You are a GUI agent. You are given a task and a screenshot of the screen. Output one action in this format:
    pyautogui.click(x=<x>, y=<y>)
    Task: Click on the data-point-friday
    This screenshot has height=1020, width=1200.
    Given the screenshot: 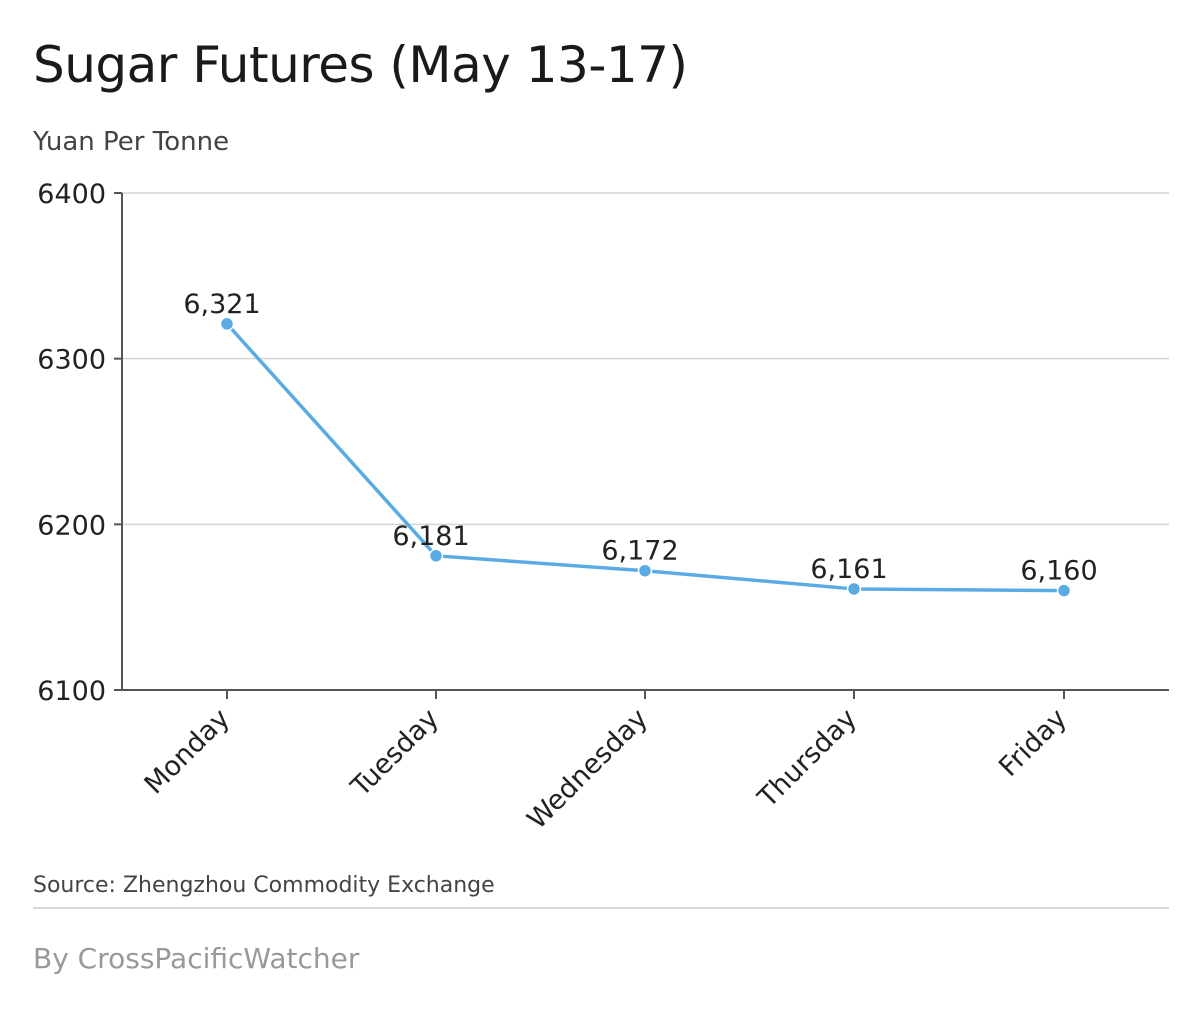 What is the action you would take?
    pyautogui.click(x=1064, y=590)
    